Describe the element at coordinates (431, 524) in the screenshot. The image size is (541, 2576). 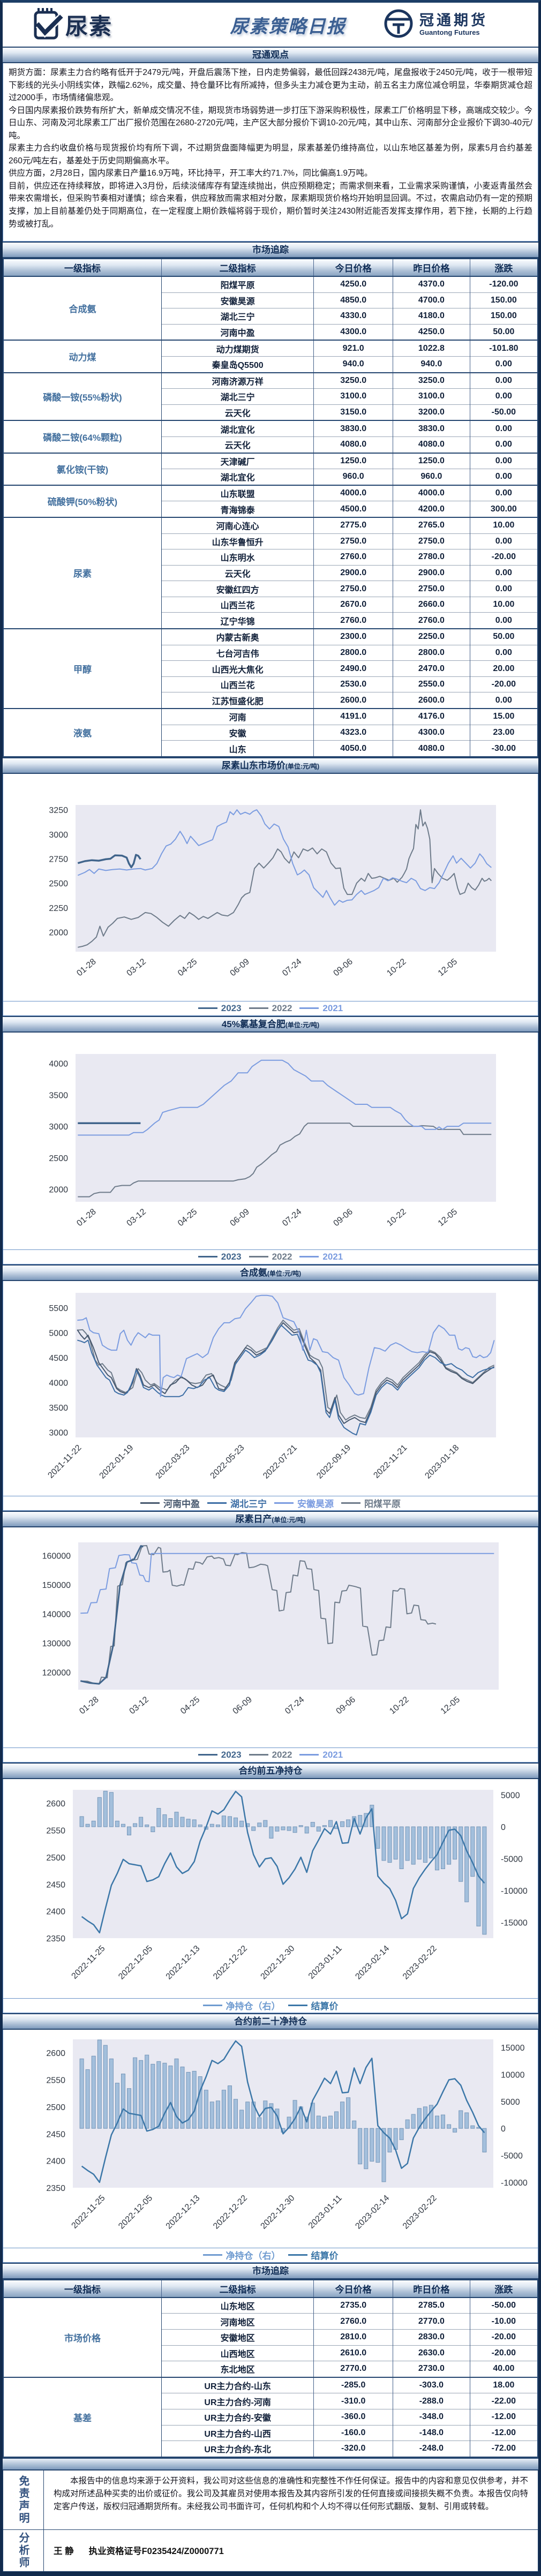
I see `price-cell: 2765.0` at that location.